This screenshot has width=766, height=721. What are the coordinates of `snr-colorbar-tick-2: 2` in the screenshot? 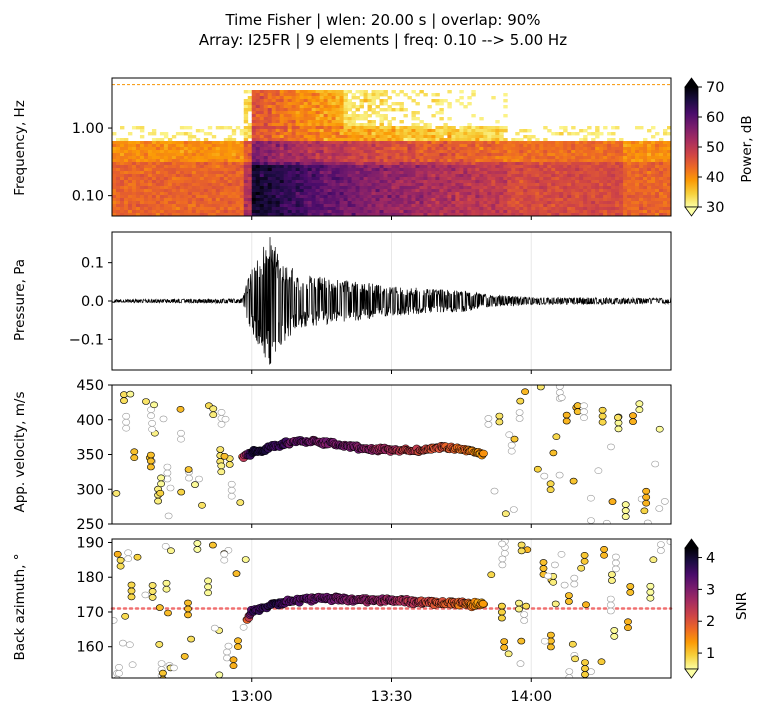 It's located at (710, 622).